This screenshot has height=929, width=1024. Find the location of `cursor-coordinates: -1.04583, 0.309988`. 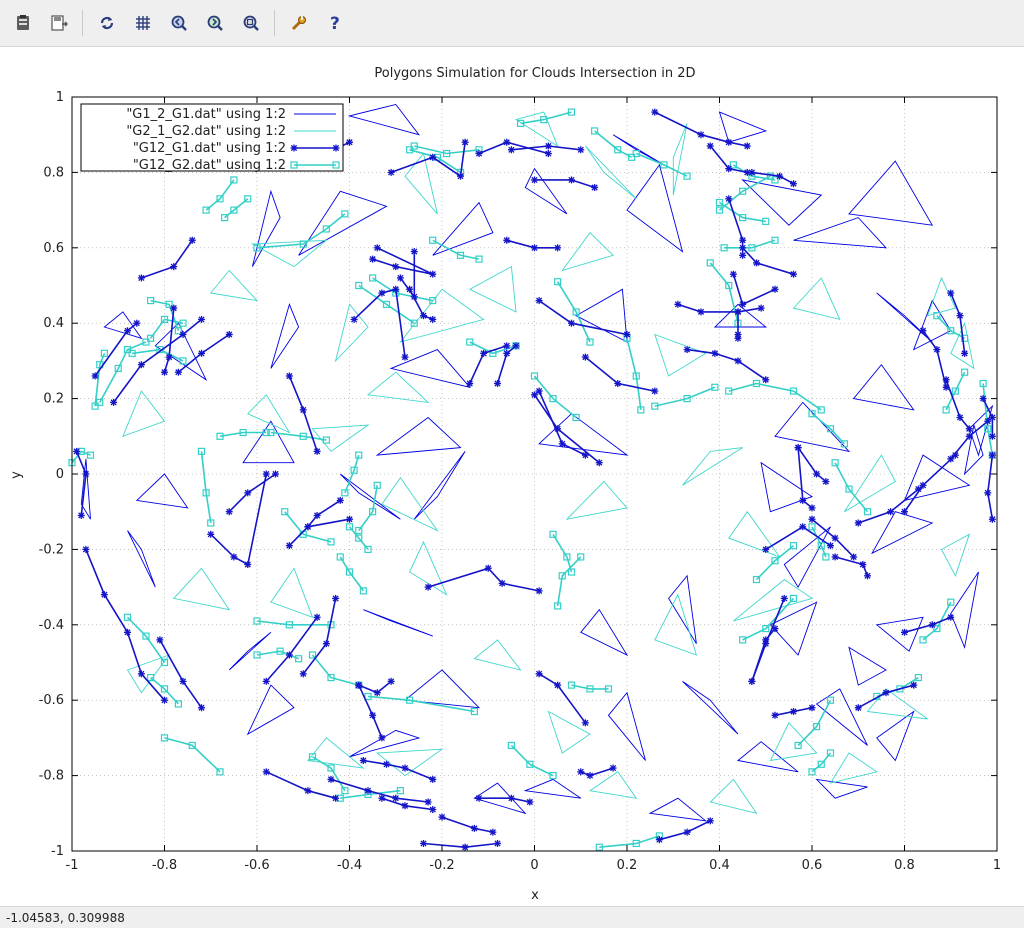

cursor-coordinates: -1.04583, 0.309988 is located at coordinates (65, 918).